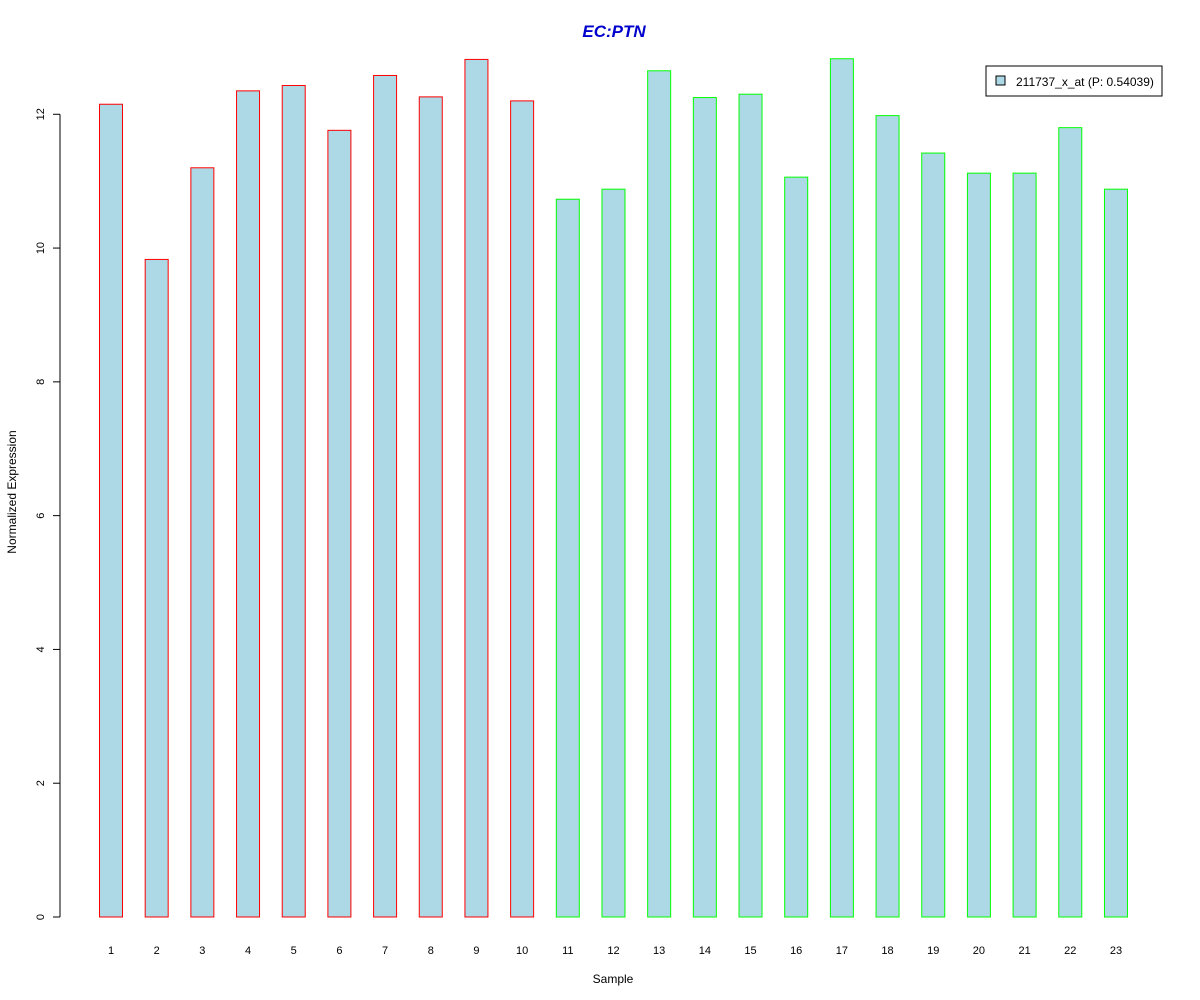  Describe the element at coordinates (248, 951) in the screenshot. I see `x-tick-label: 4` at that location.